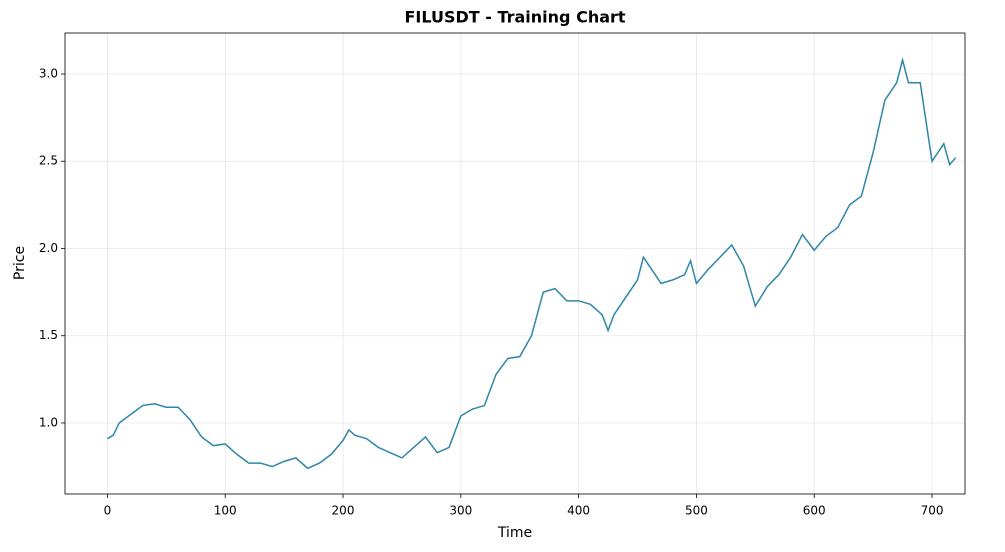  I want to click on x-tick-label: 0, so click(108, 511).